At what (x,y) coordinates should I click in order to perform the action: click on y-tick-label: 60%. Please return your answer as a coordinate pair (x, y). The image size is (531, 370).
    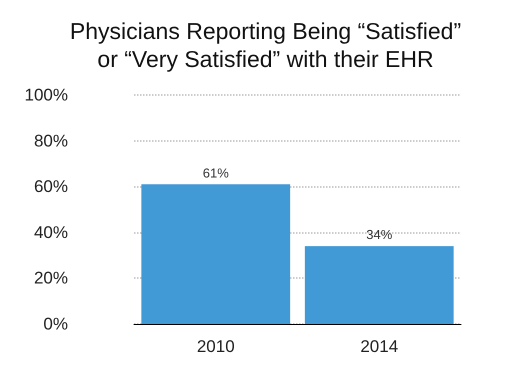
    Looking at the image, I should click on (51, 186).